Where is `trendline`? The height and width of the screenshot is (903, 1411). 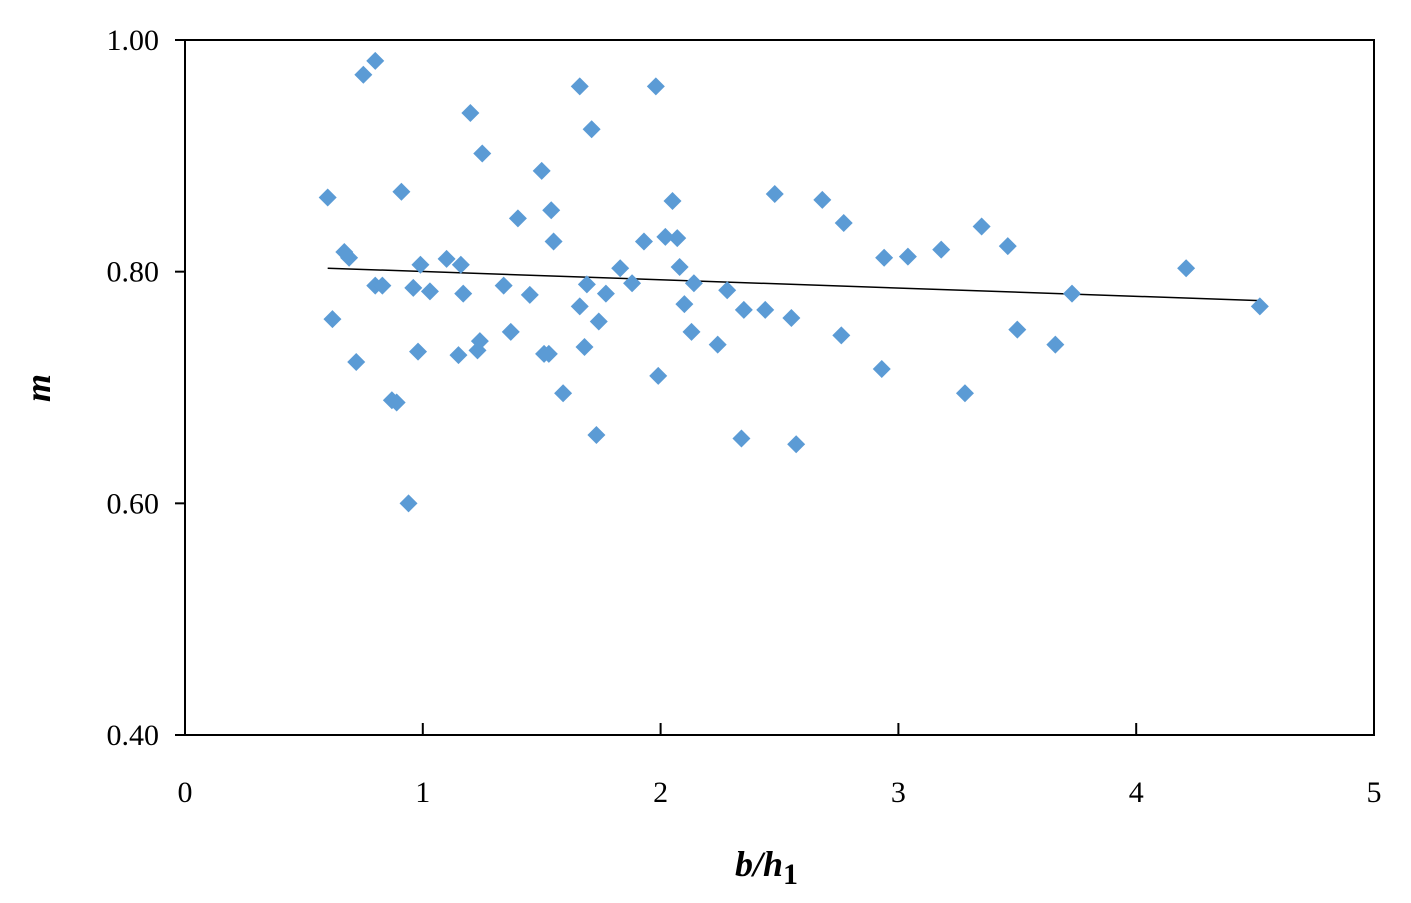
trendline is located at coordinates (793, 284).